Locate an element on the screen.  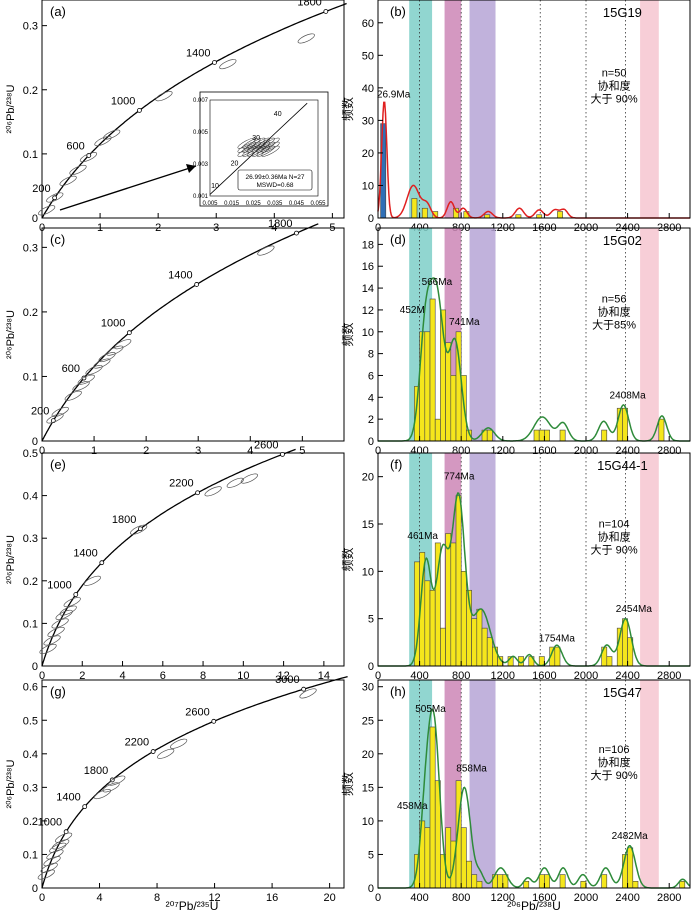
stats-line: n=104 is located at coordinates (614, 525).